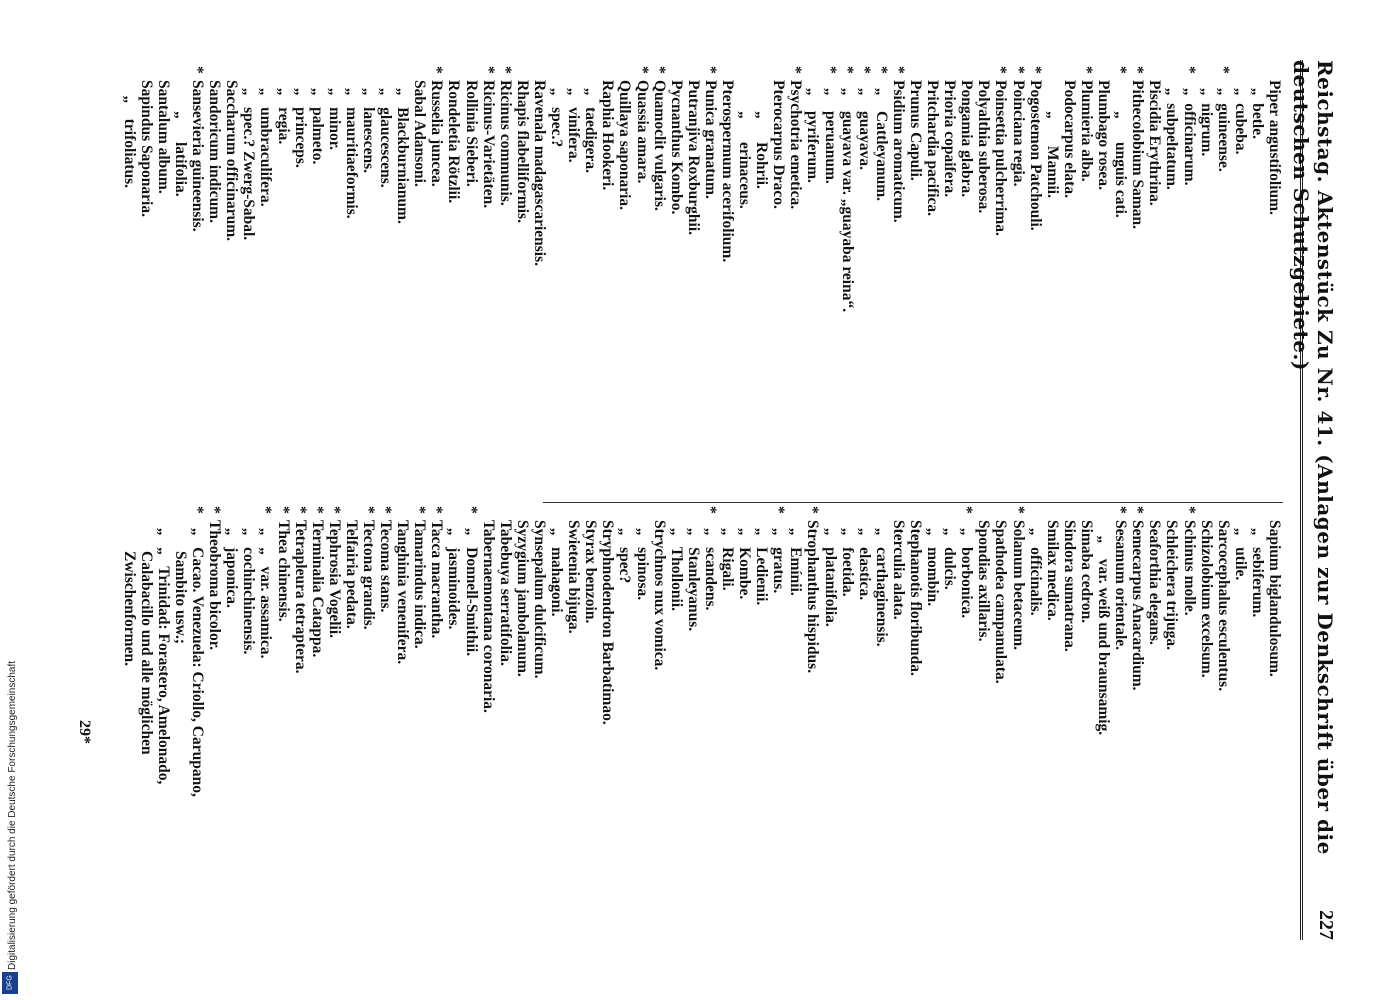 The width and height of the screenshot is (1383, 1000). Describe the element at coordinates (590, 730) in the screenshot. I see `list-item: Styrax benzoin.` at that location.